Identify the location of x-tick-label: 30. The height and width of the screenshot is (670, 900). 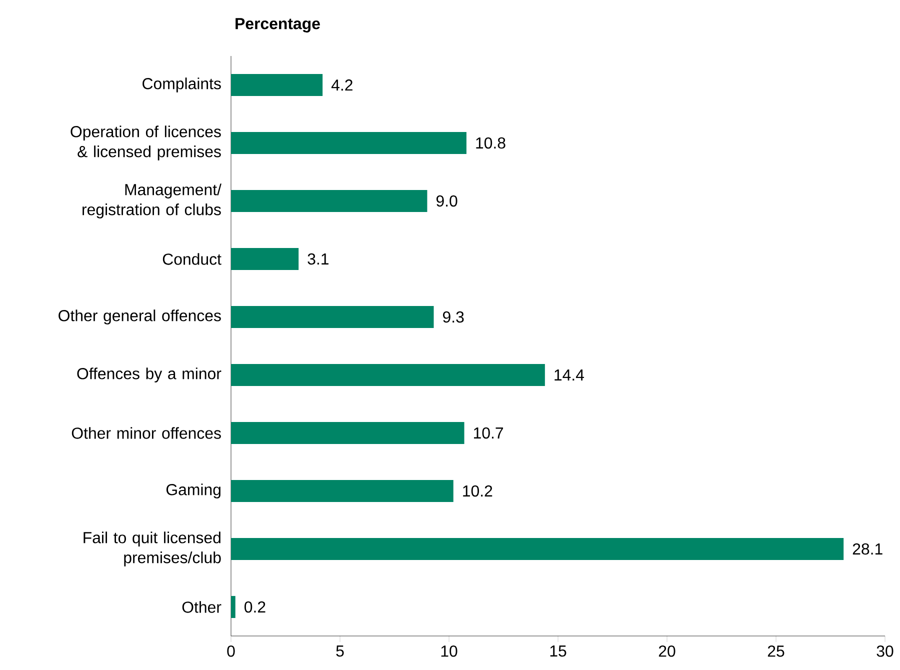
(885, 651).